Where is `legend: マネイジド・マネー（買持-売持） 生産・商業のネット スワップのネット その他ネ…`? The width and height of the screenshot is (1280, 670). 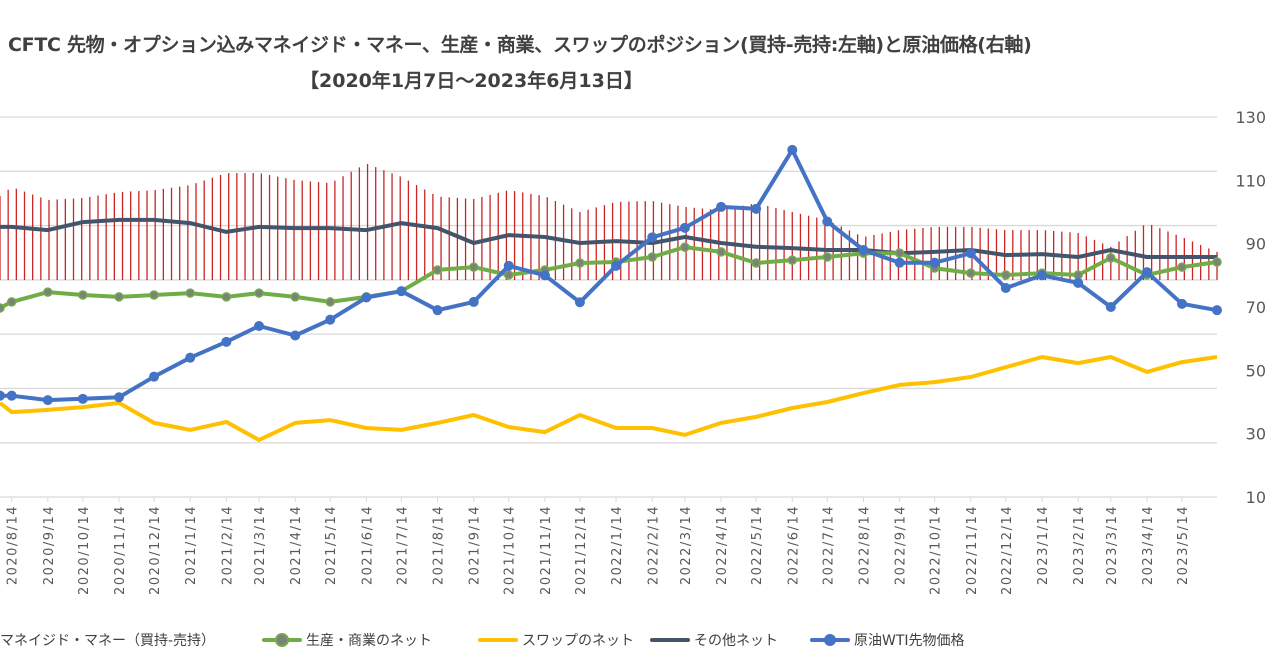 legend: マネイジド・マネー（買持-売持） 生産・商業のネット スワップのネット その他ネ… is located at coordinates (640, 642).